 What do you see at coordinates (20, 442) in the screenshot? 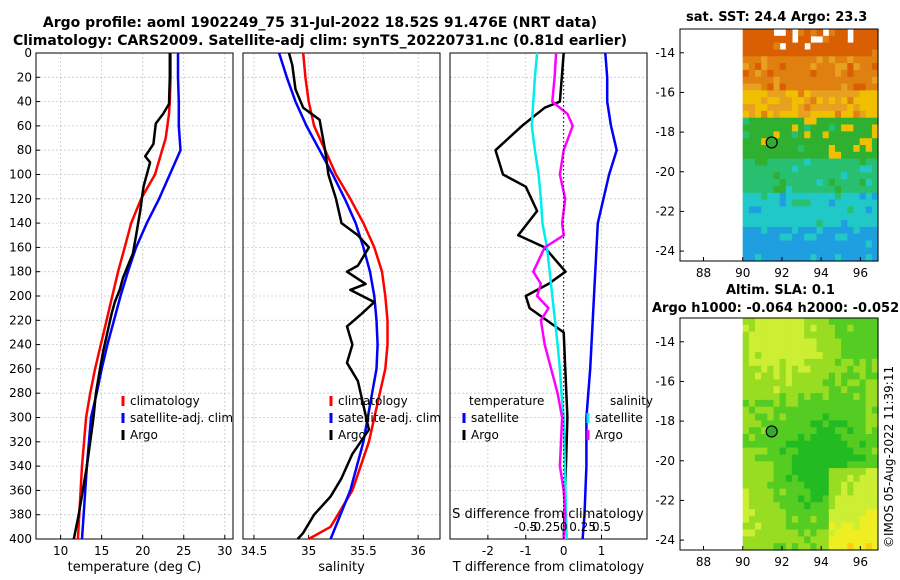
I see `depth-tick-label: 320` at bounding box center [20, 442].